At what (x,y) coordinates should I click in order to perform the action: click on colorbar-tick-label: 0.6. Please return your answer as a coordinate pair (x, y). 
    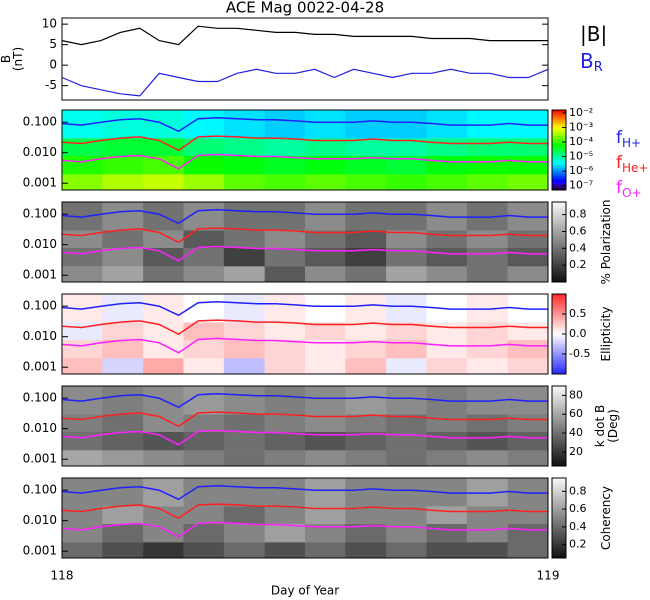
    Looking at the image, I should click on (578, 230).